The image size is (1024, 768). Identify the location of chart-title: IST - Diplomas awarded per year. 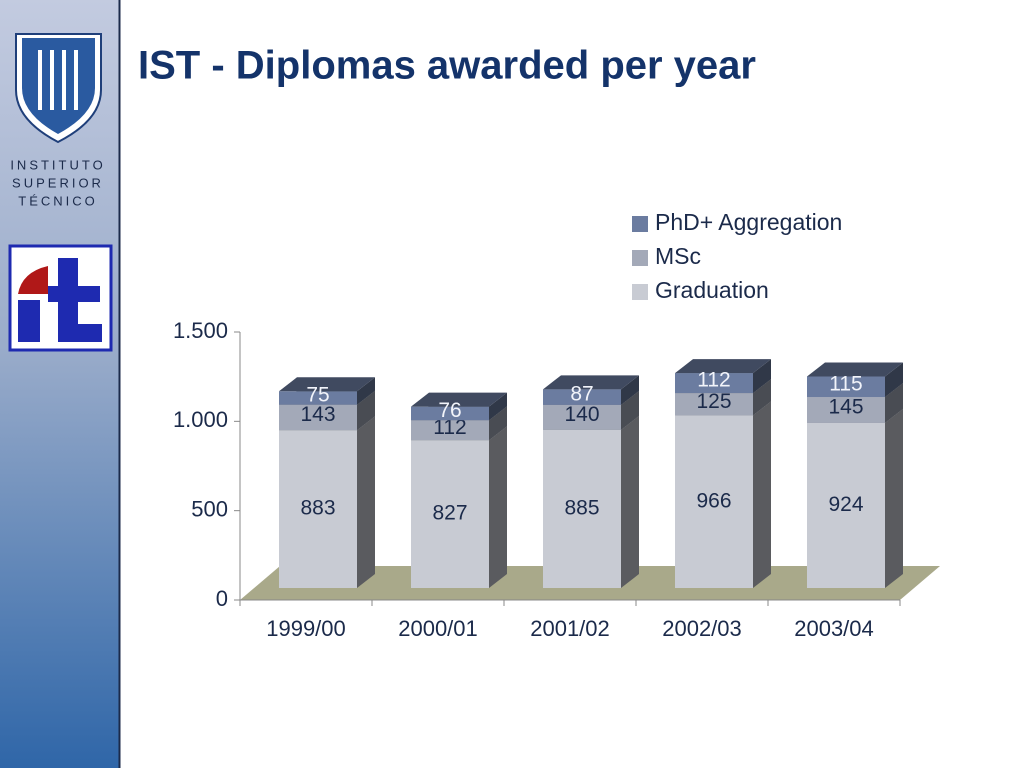
(447, 66).